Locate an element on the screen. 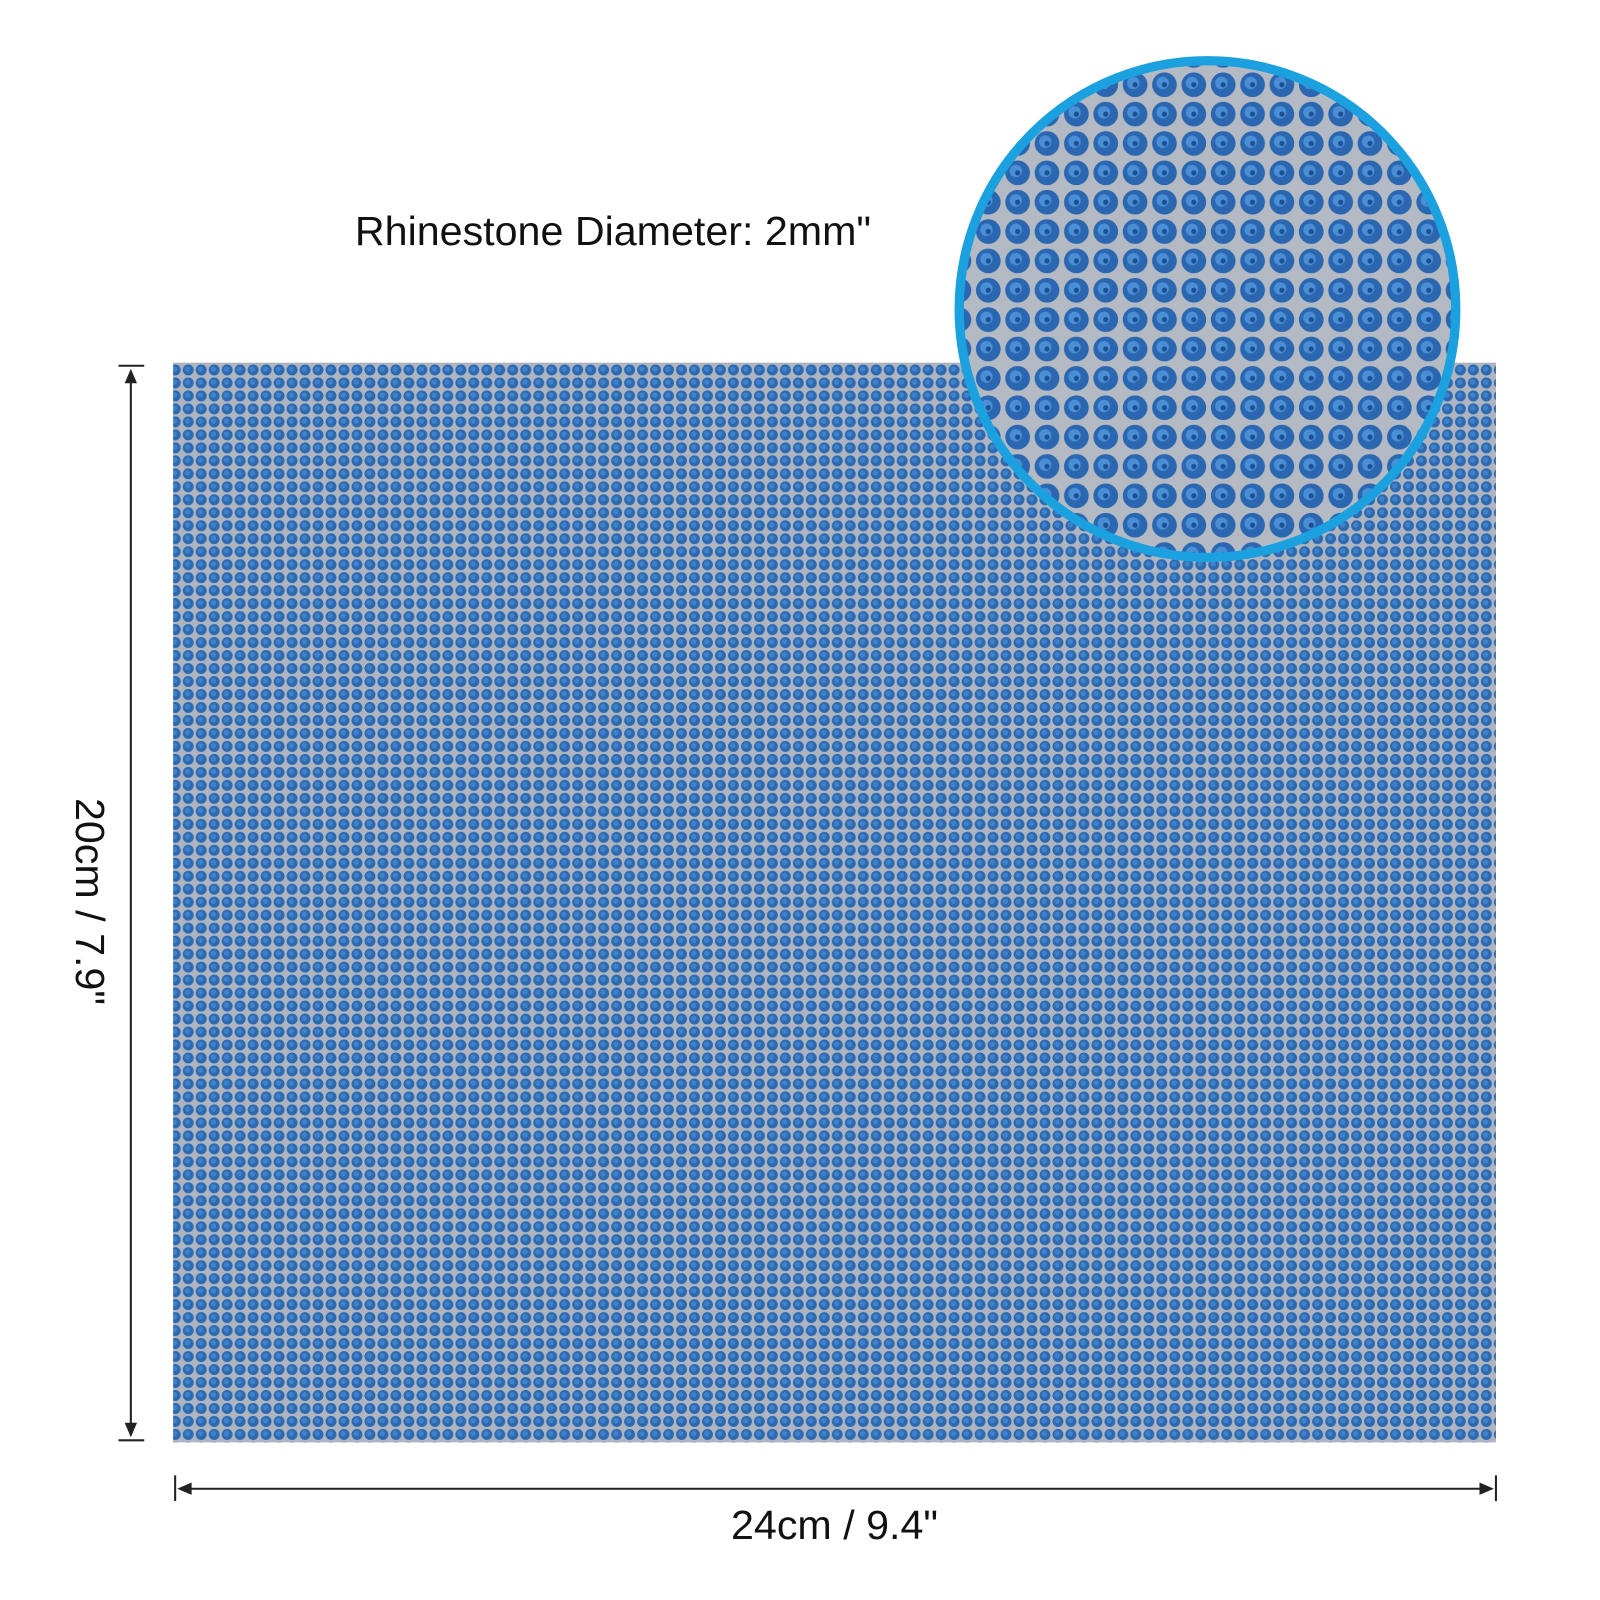 This screenshot has width=1600, height=1600. height-dimension is located at coordinates (131, 903).